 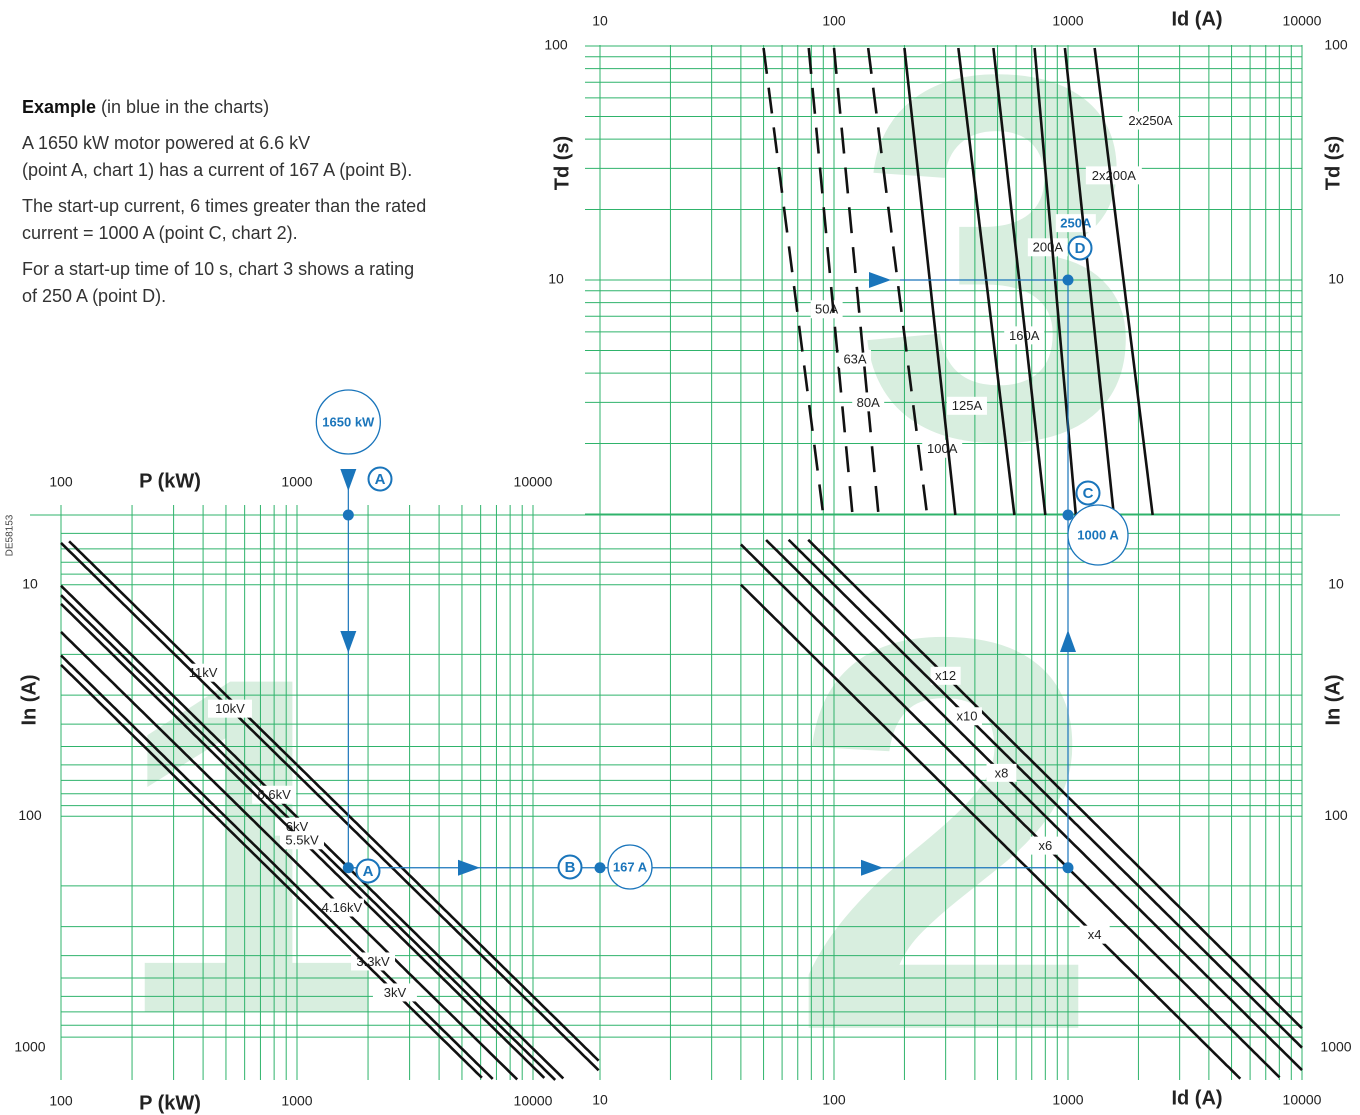 I want to click on example-line: A 1650 kW motor powered at 6.6 kV, so click(x=166, y=143).